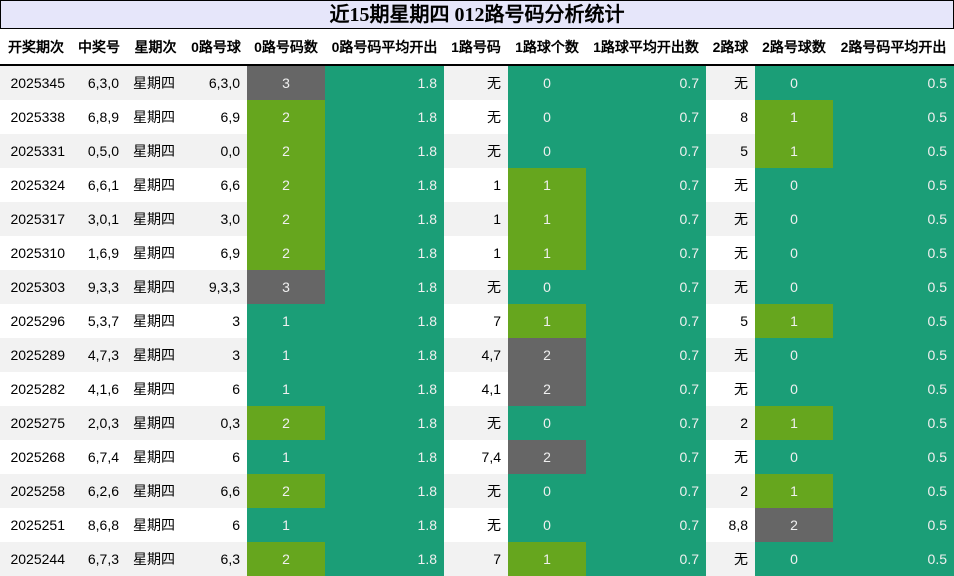 Image resolution: width=954 pixels, height=576 pixels. I want to click on cell-road0-balls: 0,3, so click(216, 423).